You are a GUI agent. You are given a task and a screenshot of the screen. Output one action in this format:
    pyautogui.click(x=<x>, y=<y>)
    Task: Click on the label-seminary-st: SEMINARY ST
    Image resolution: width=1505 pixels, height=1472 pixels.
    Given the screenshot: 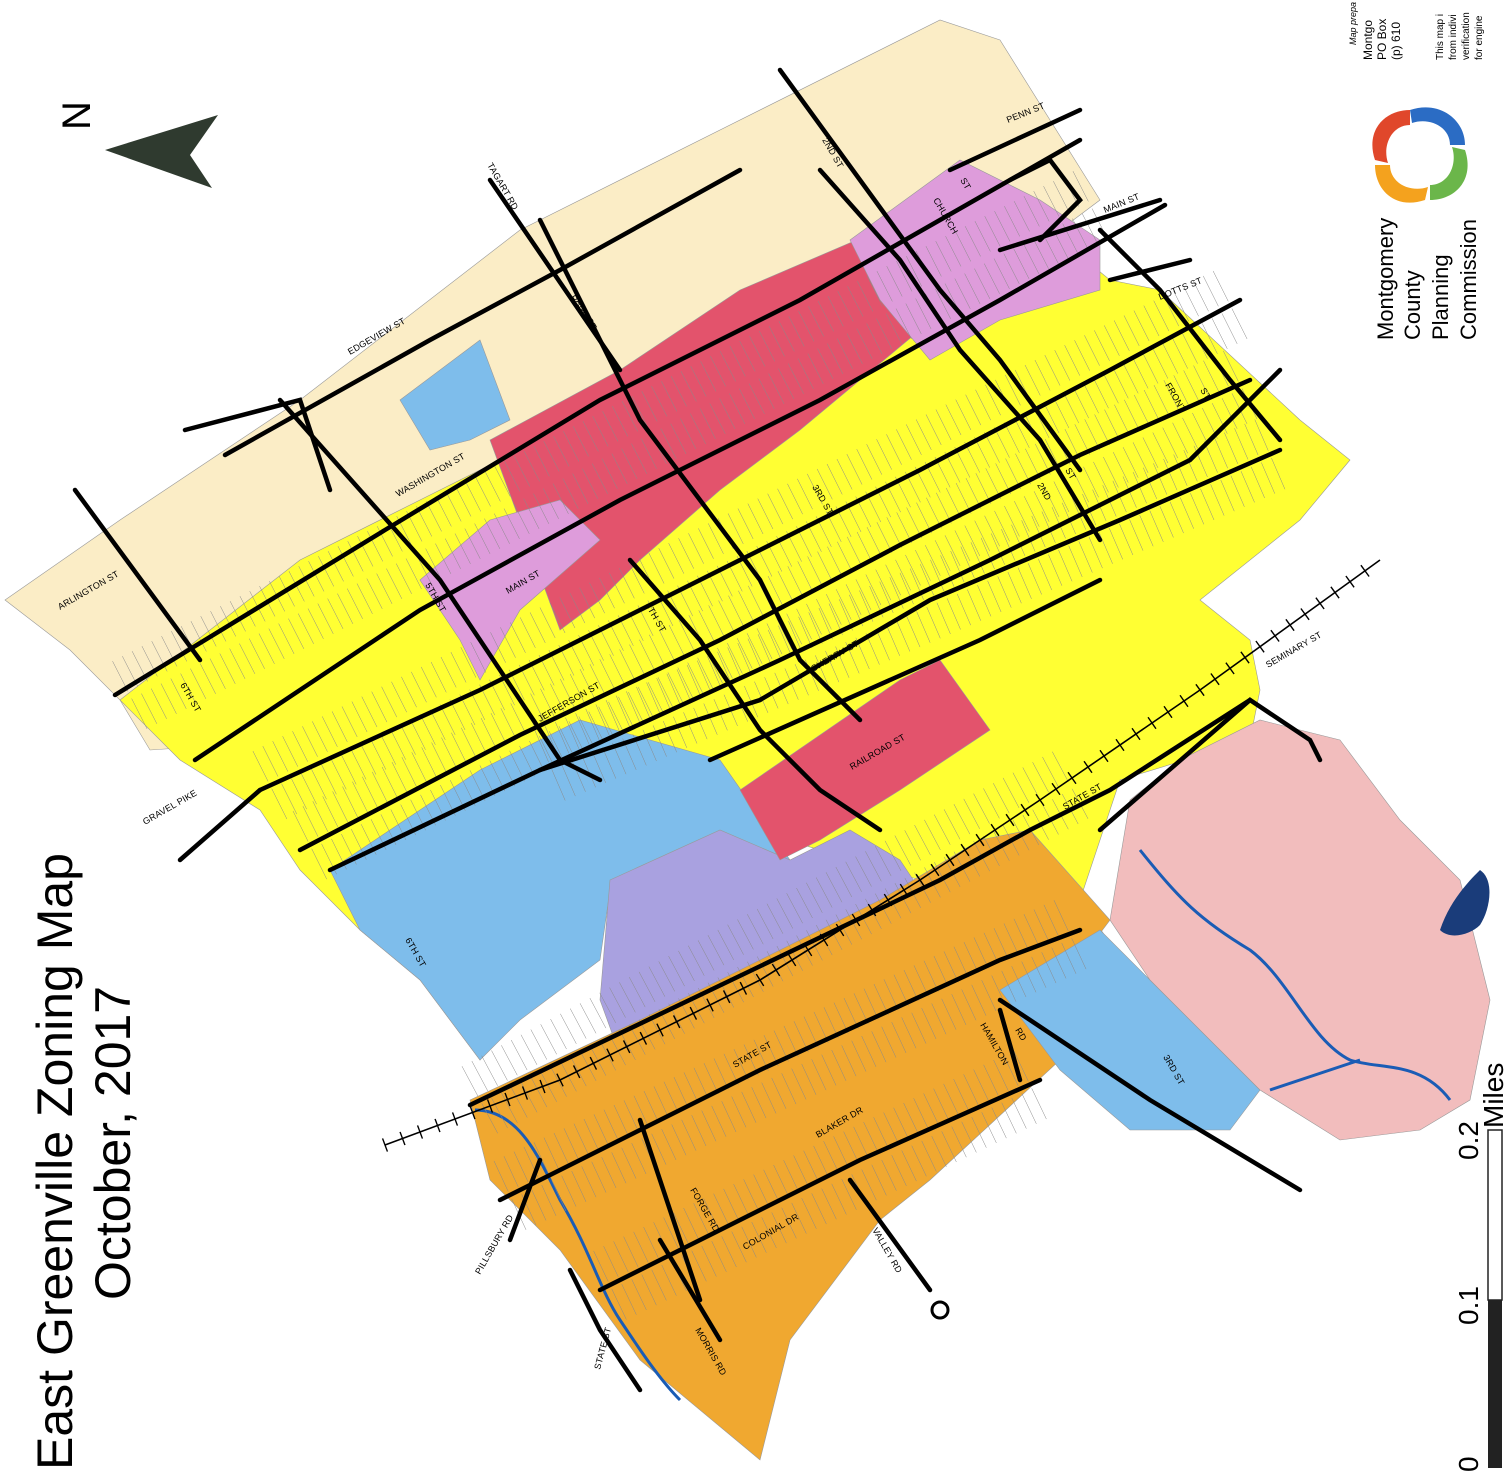 What is the action you would take?
    pyautogui.click(x=1294, y=649)
    